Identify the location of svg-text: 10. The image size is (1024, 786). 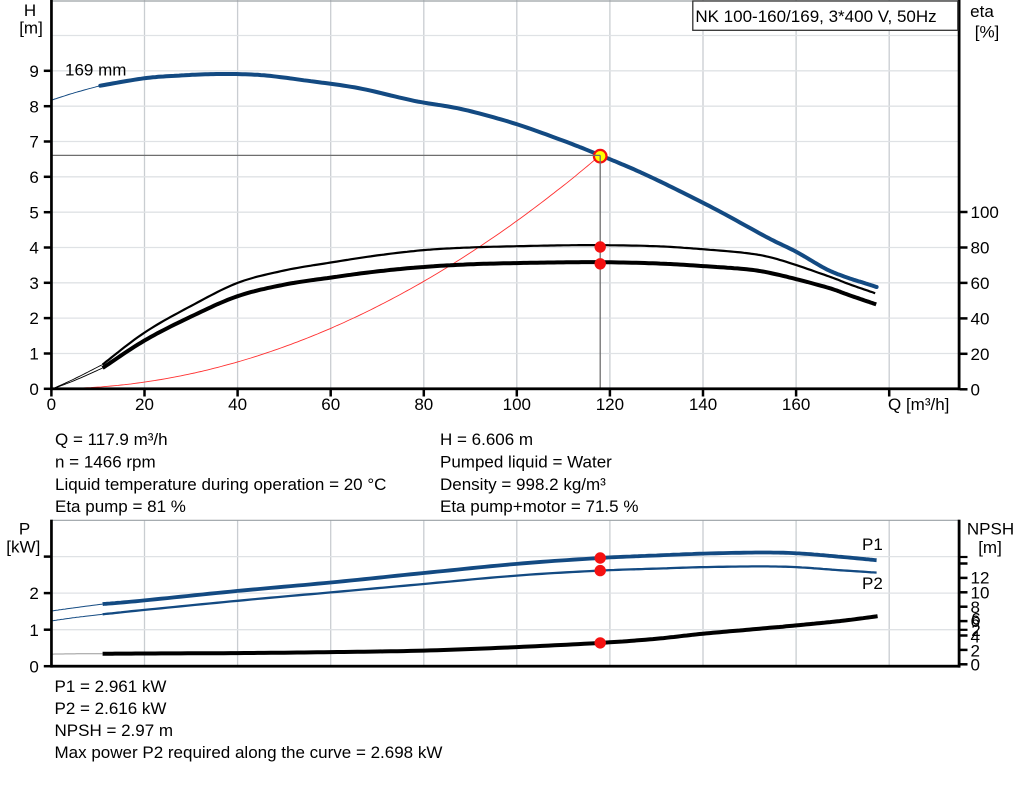
(980, 592).